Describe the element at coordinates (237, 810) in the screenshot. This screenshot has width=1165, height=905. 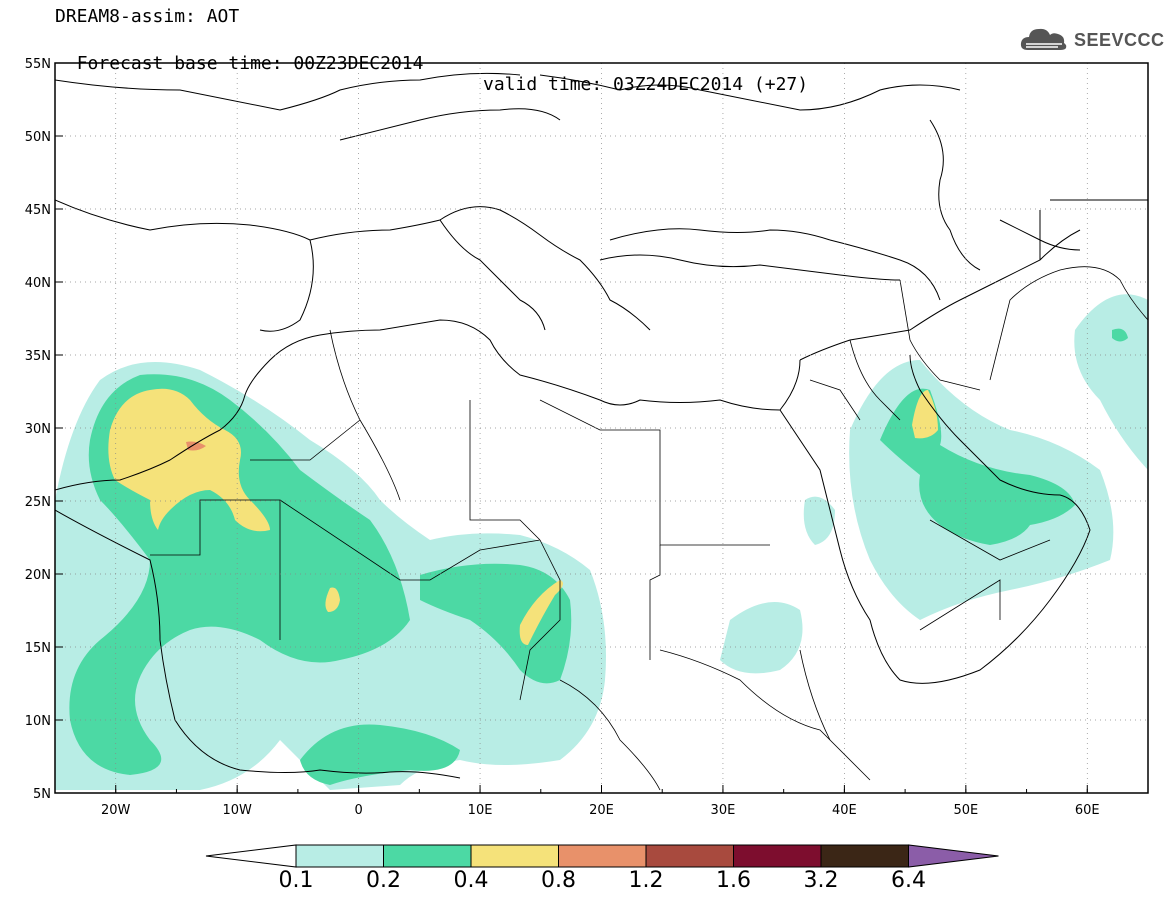
I see `lon-label: 10W` at that location.